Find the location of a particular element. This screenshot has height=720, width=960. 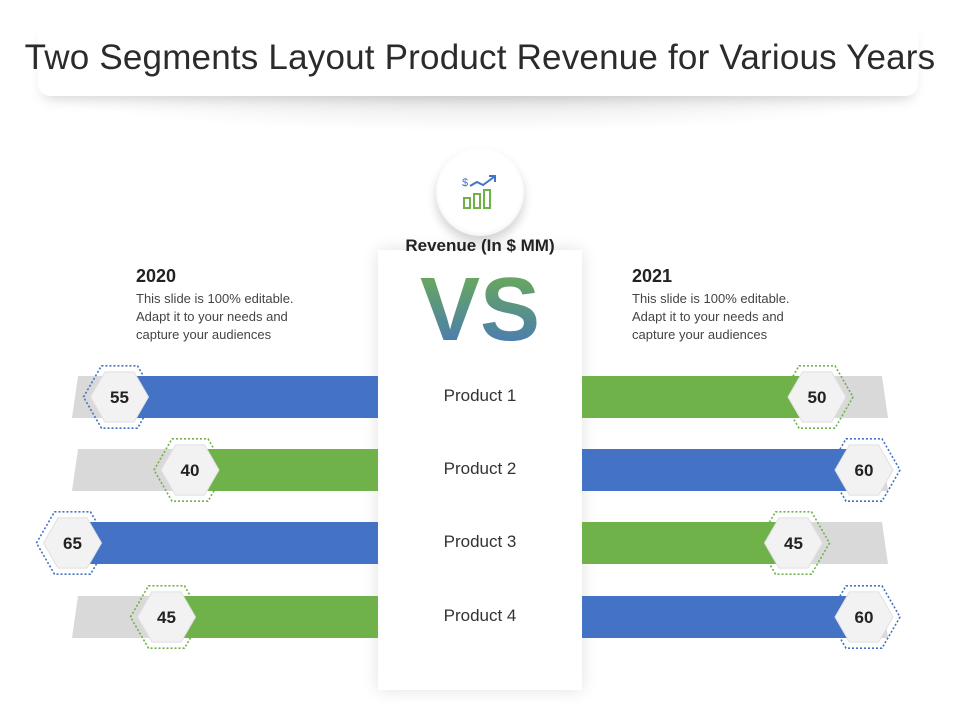

title-box is located at coordinates (478, 59).